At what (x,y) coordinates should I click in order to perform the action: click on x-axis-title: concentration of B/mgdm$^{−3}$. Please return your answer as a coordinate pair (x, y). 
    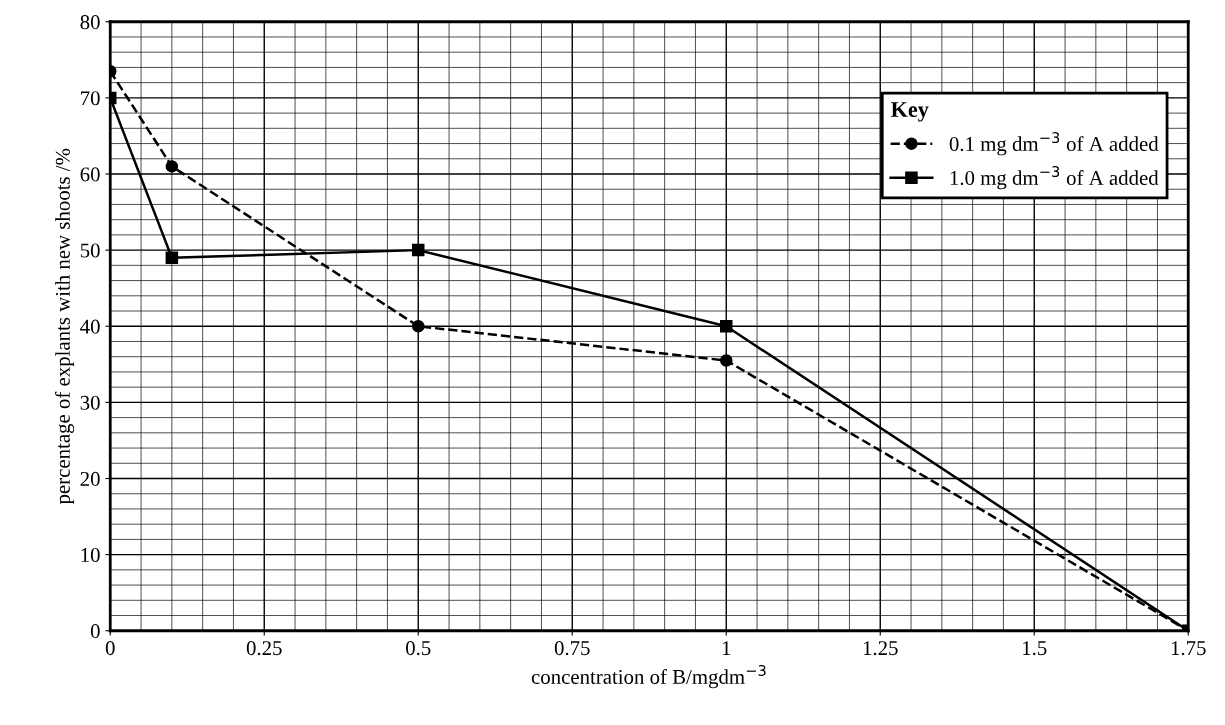
    Looking at the image, I should click on (648, 676).